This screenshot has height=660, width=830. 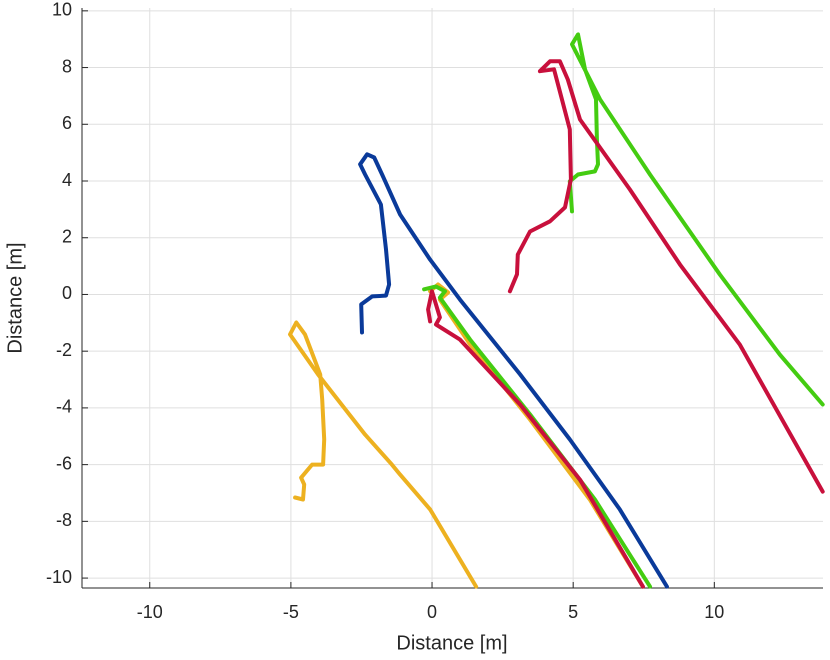 What do you see at coordinates (64, 520) in the screenshot?
I see `y-tick-label: -8` at bounding box center [64, 520].